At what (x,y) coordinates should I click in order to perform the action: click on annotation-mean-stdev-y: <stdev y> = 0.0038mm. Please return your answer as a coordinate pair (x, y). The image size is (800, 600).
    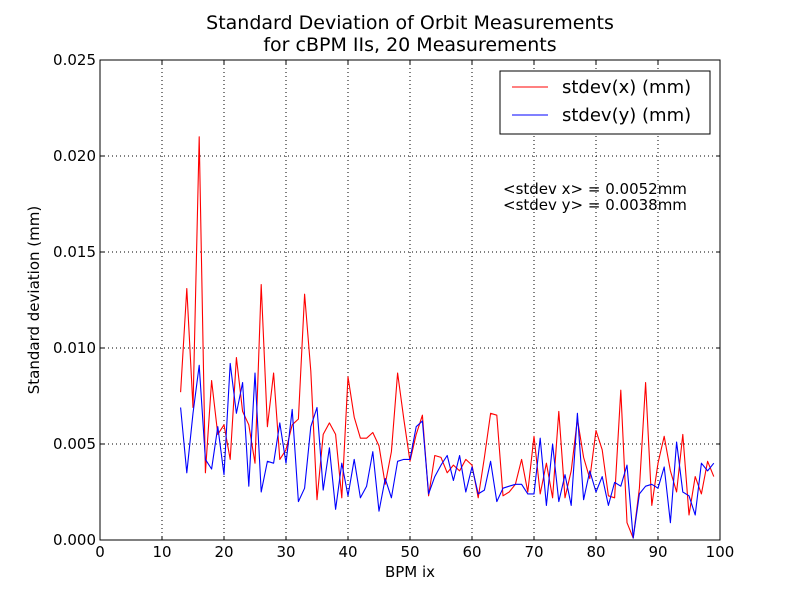
    Looking at the image, I should click on (595, 205).